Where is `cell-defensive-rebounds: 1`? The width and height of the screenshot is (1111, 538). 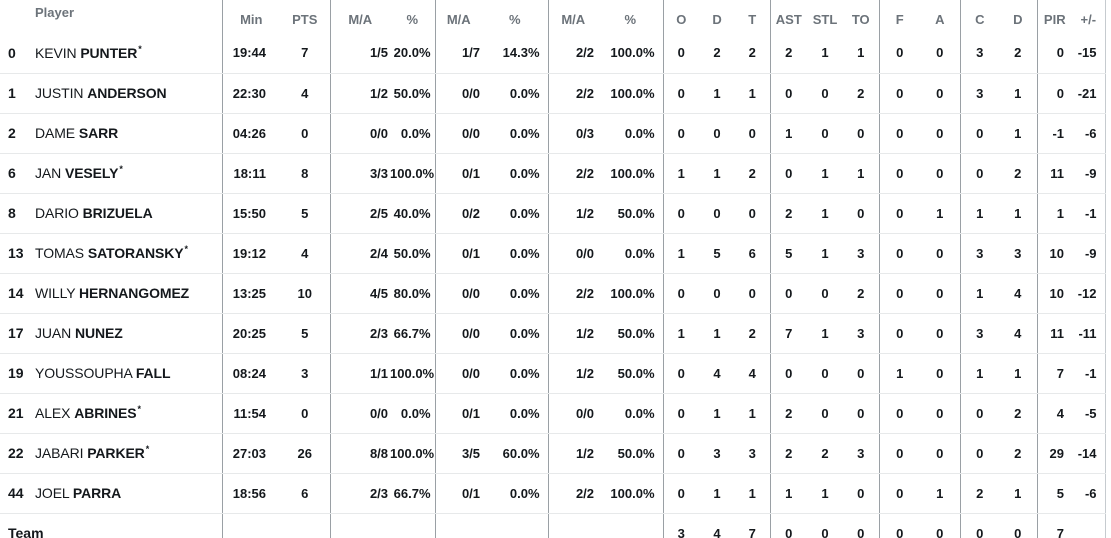
cell-defensive-rebounds: 1 is located at coordinates (717, 493).